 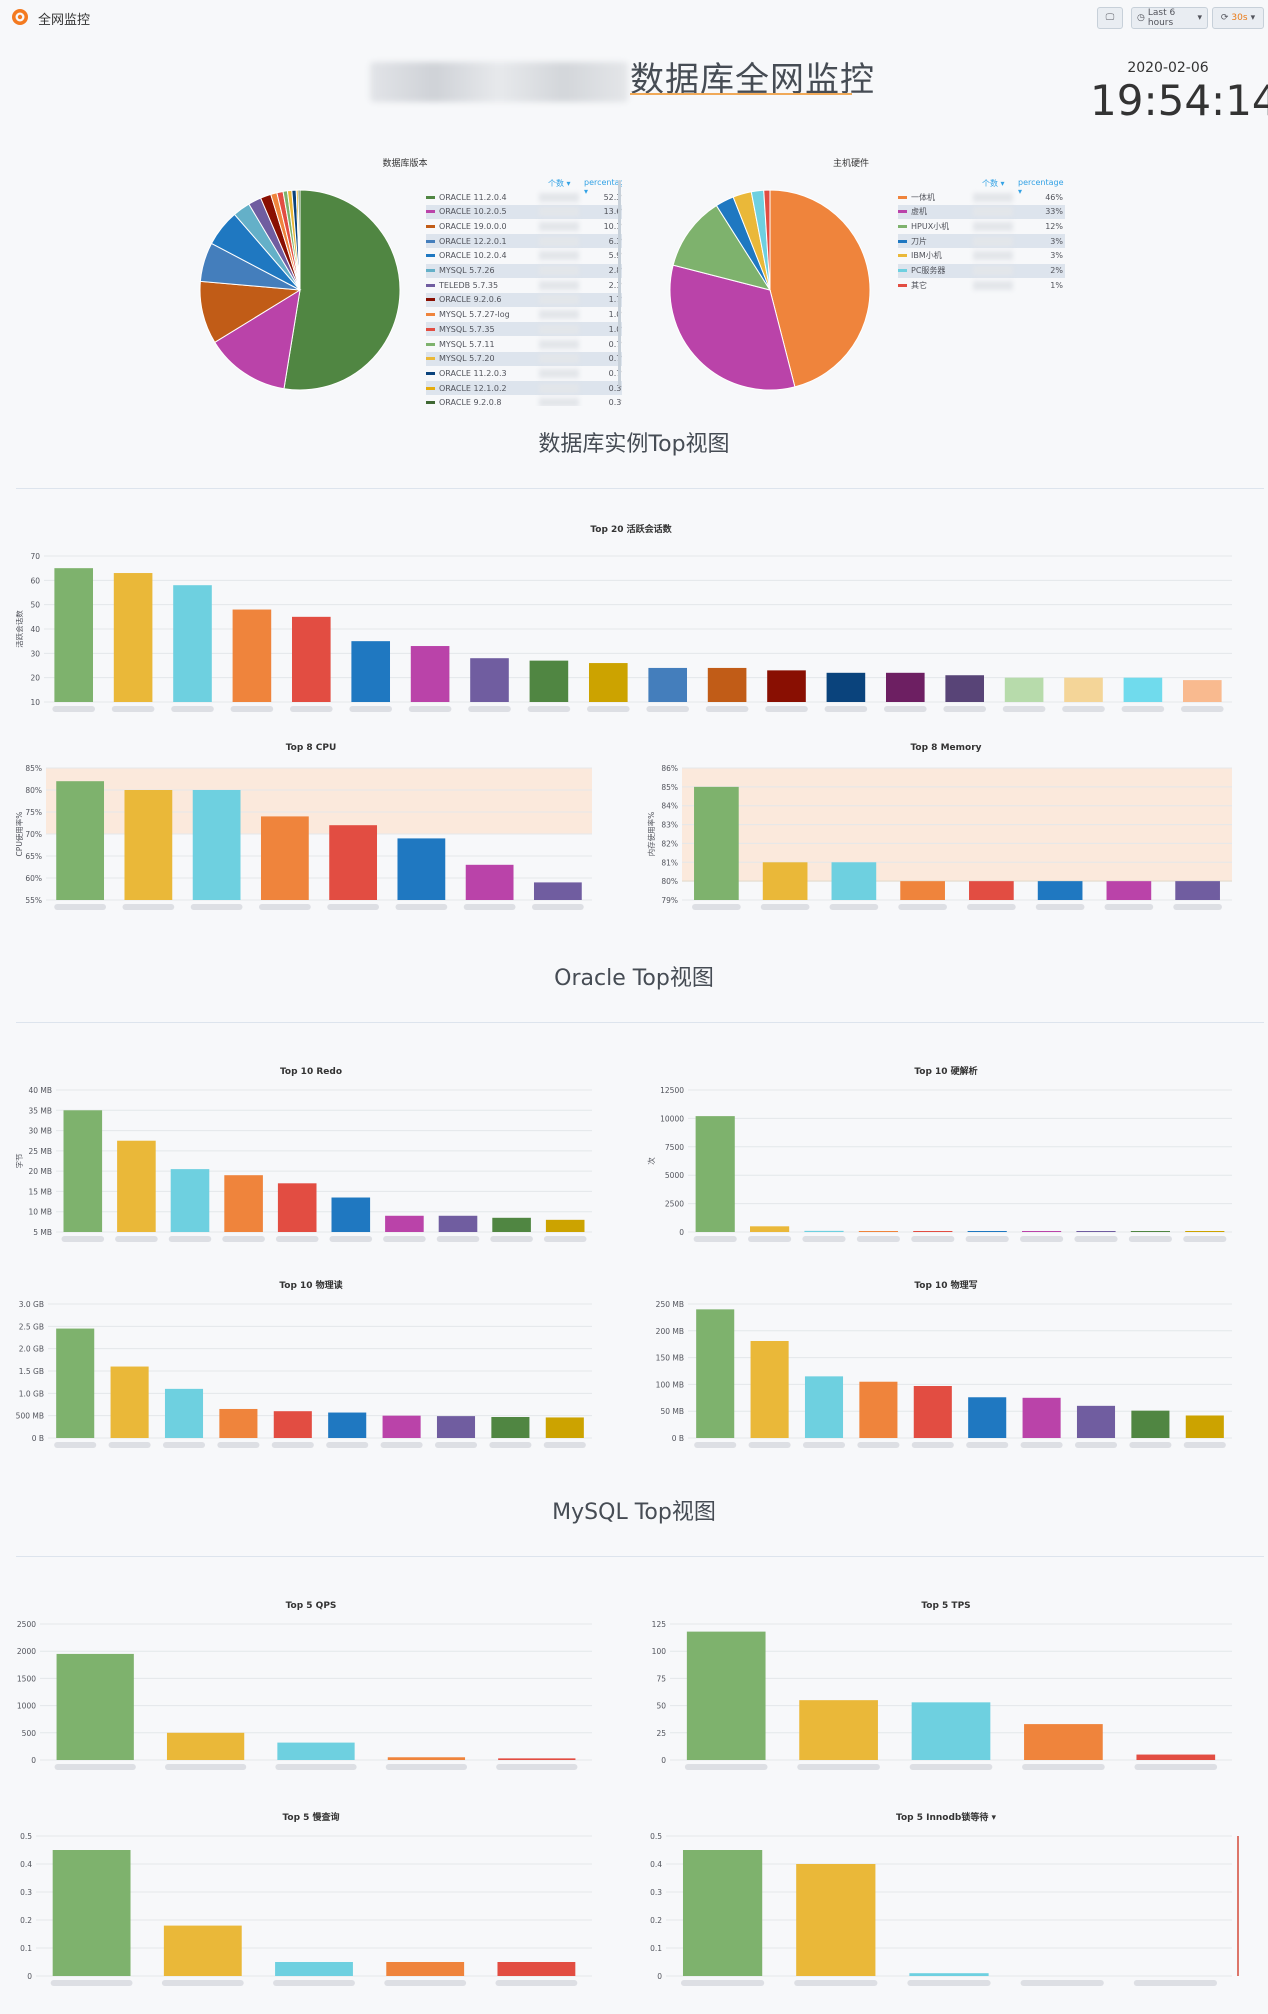 What do you see at coordinates (946, 1817) in the screenshot?
I see `panel-title: Top 5 Innodb锁等待 ▾` at bounding box center [946, 1817].